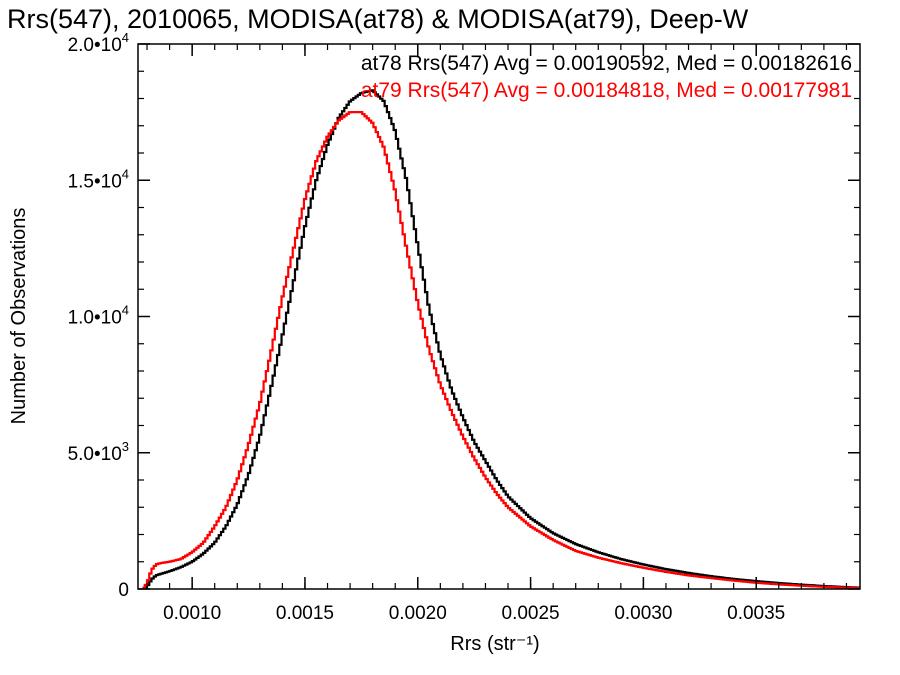 Image resolution: width=900 pixels, height=675 pixels. What do you see at coordinates (192, 613) in the screenshot?
I see `x-tick-label: 0.0010` at bounding box center [192, 613].